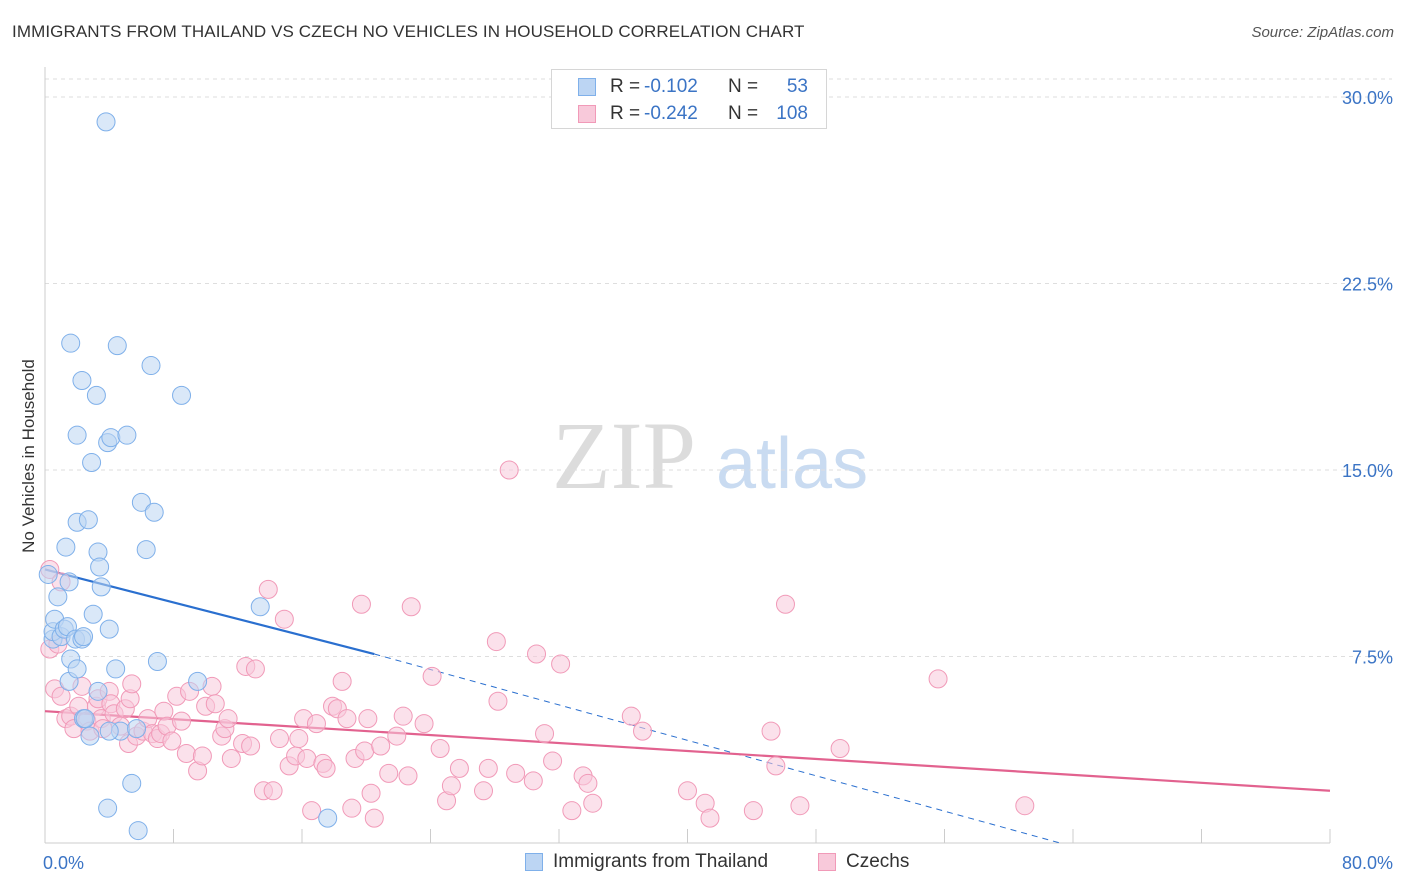  Describe the element at coordinates (671, 86) in the screenshot. I see `legend-r-value: -0.102` at that location.